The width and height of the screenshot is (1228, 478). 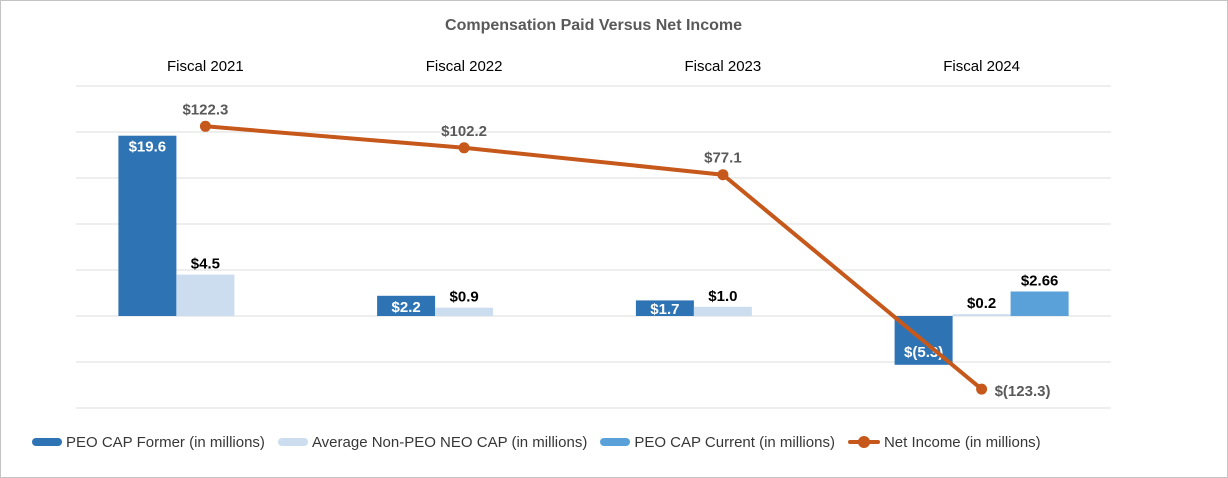 I want to click on bar-label: $0.2, so click(x=981, y=303).